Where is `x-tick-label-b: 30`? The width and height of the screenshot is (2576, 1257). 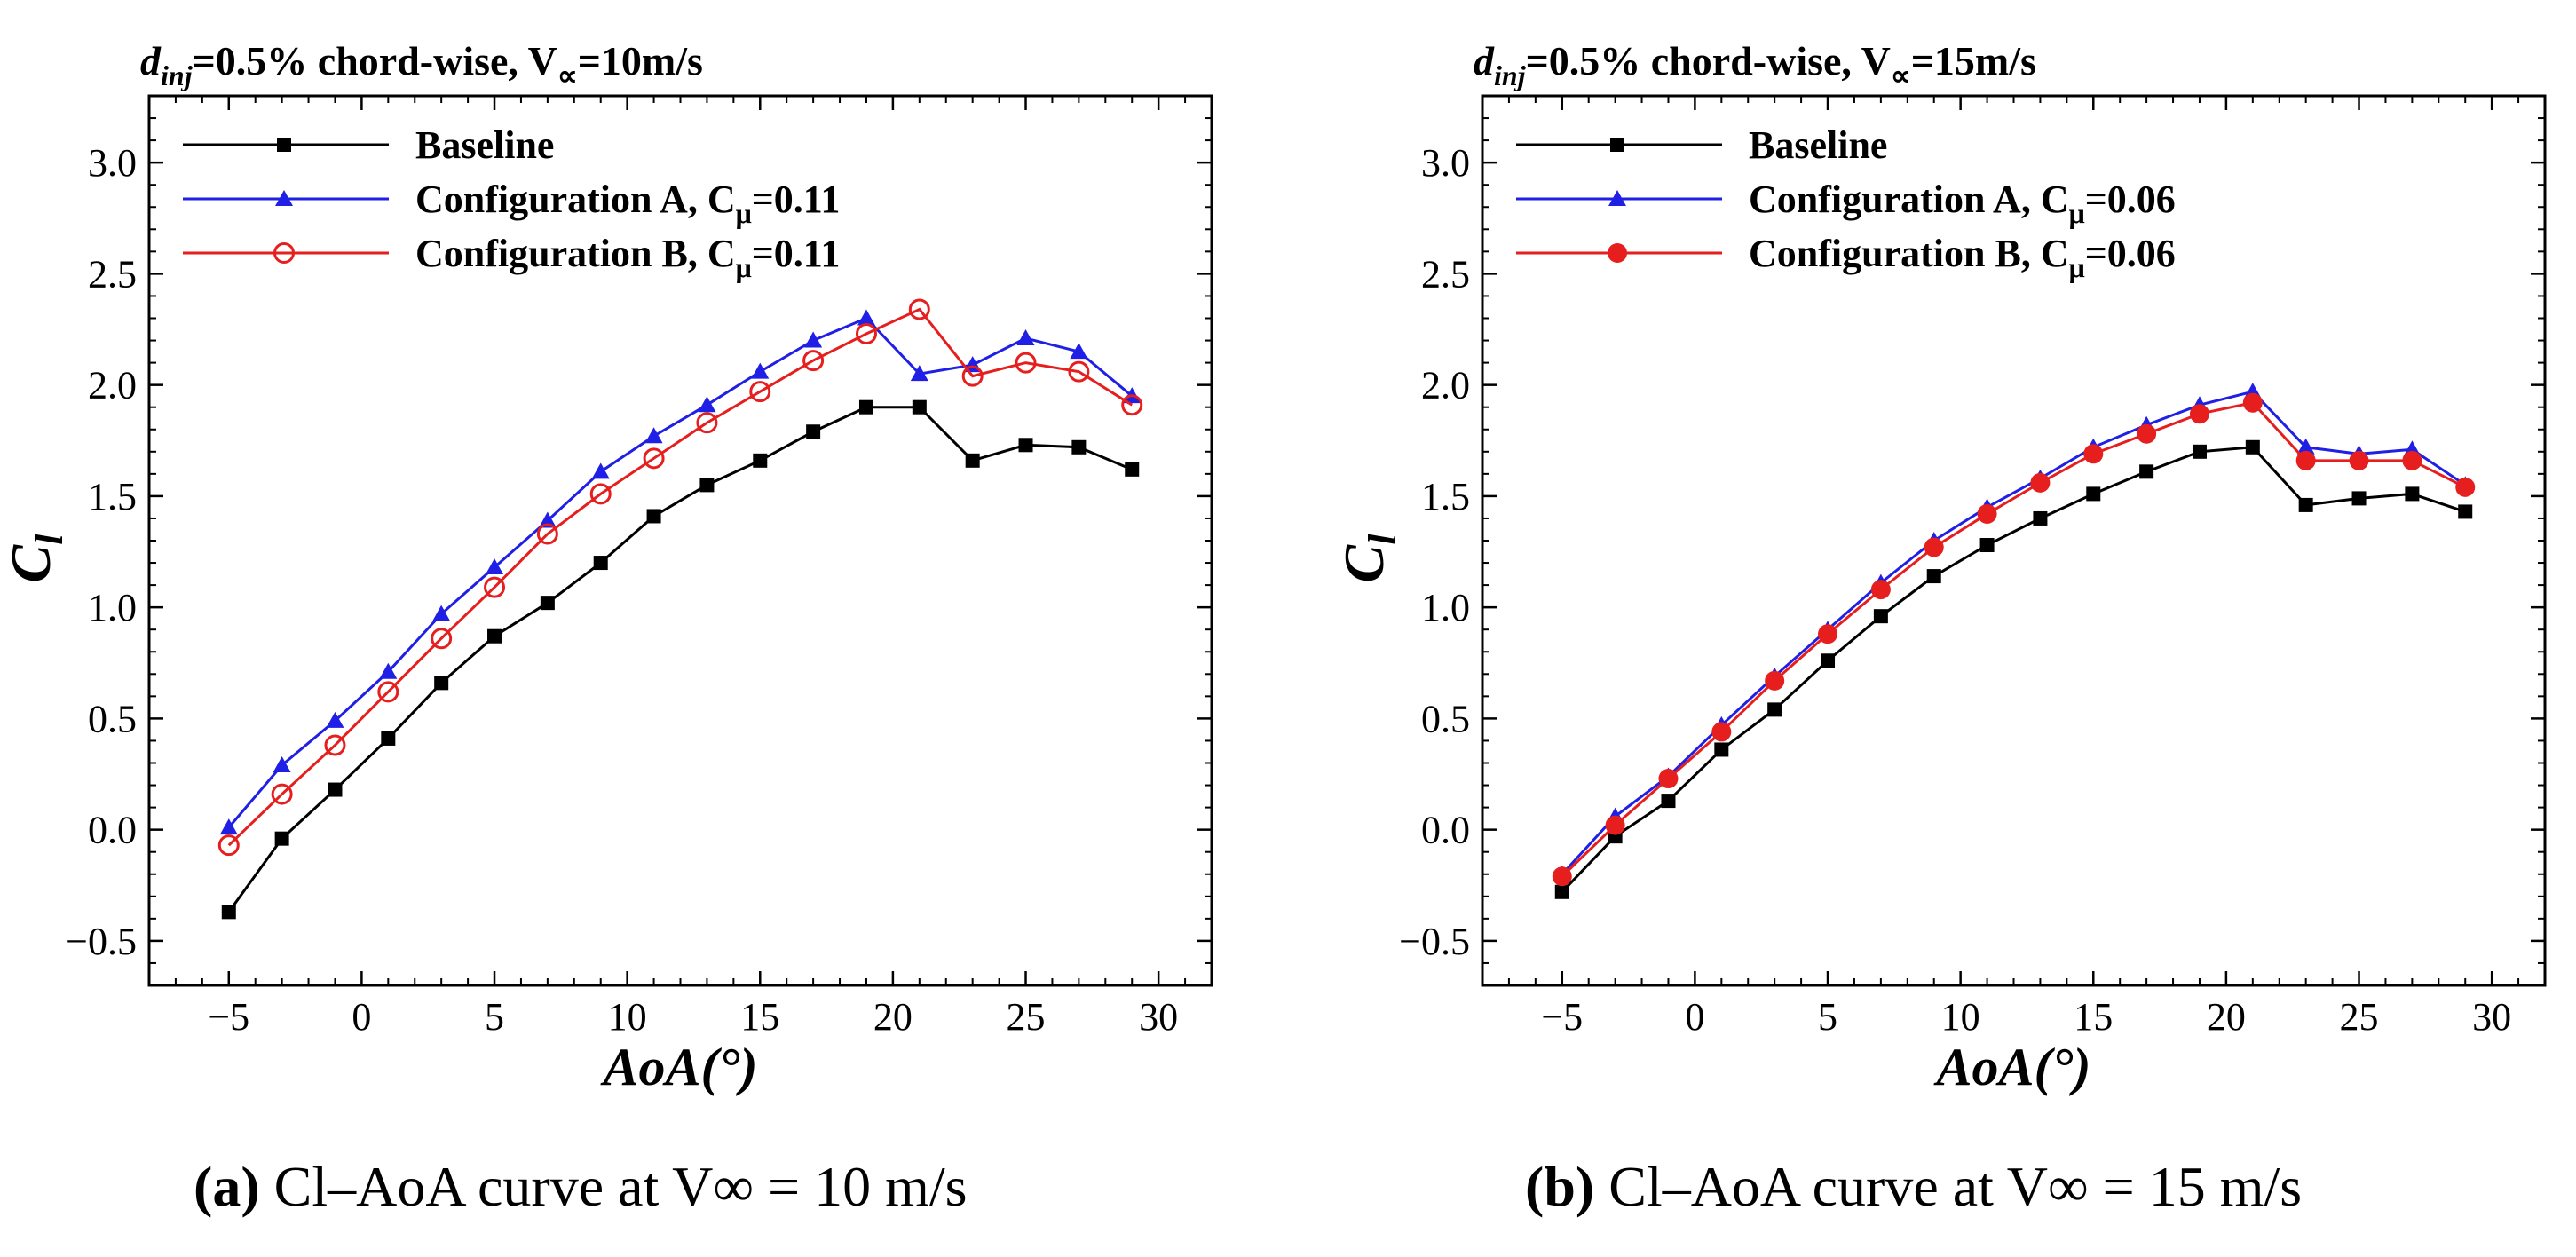 x-tick-label-b: 30 is located at coordinates (2491, 1017).